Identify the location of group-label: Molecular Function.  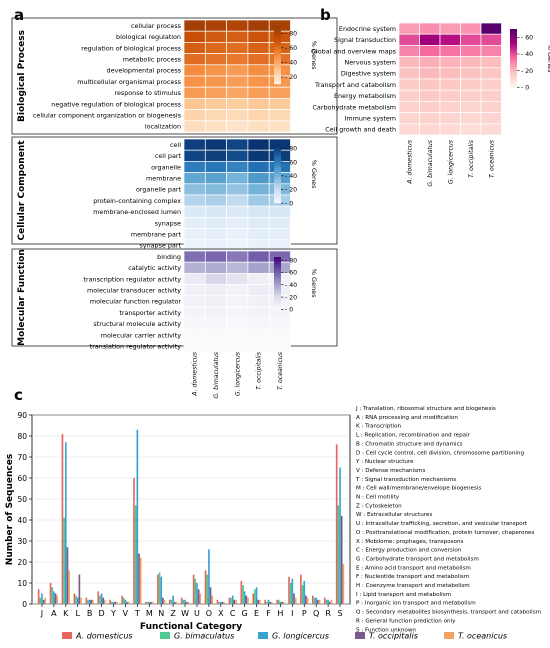
(22, 297).